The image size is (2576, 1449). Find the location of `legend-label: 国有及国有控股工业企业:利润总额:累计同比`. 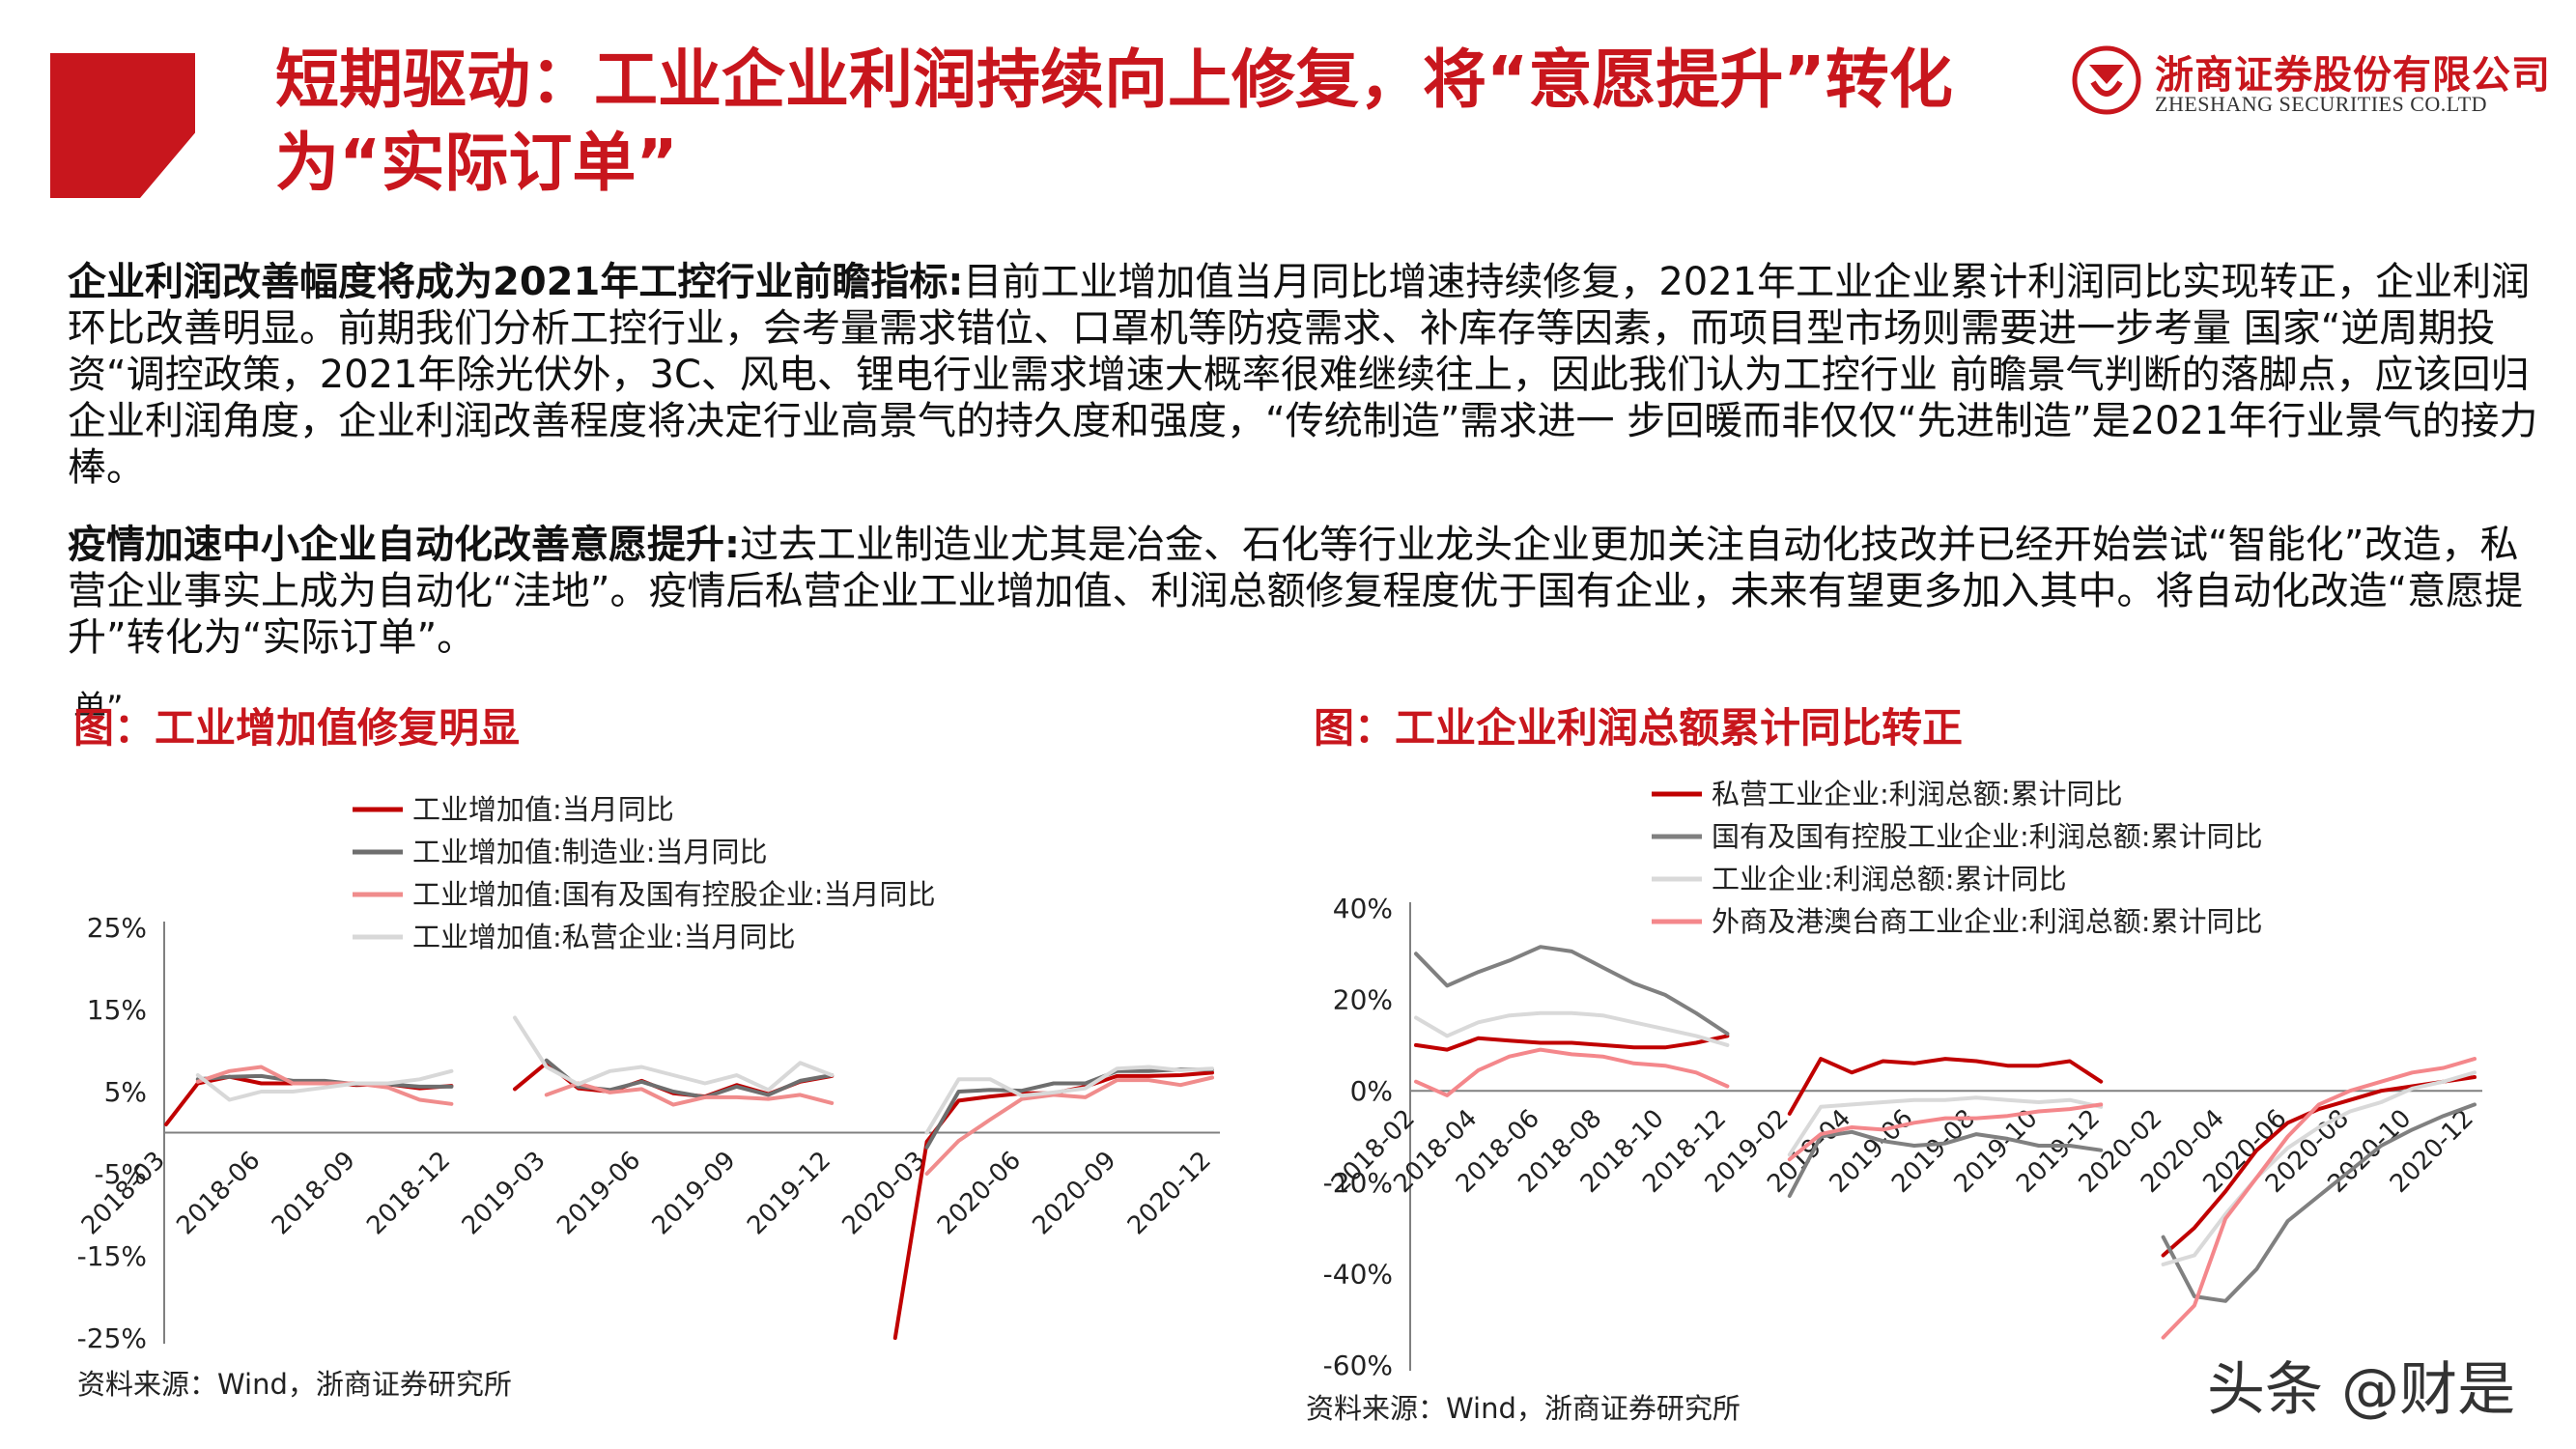

legend-label: 国有及国有控股工业企业:利润总额:累计同比 is located at coordinates (1987, 836).